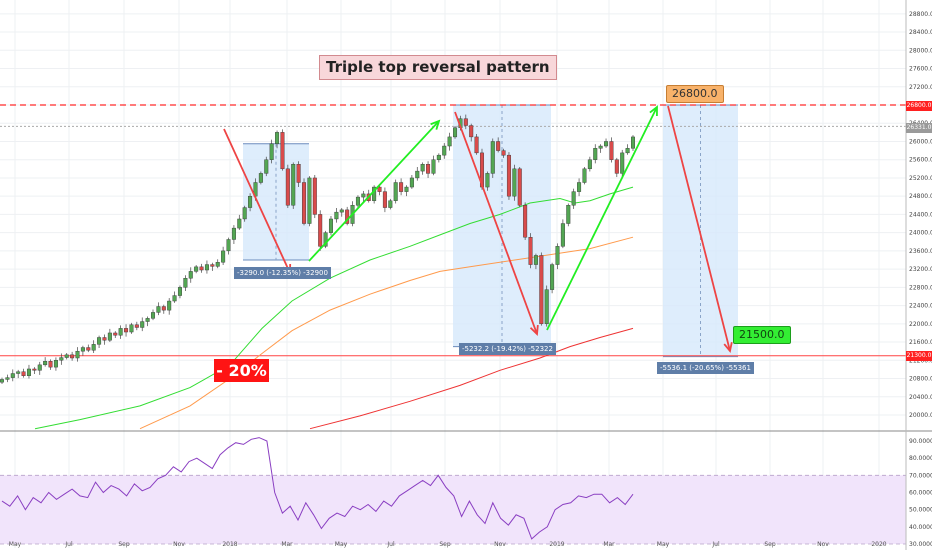  Describe the element at coordinates (919, 356) in the screenshot. I see `support-axis-tag: 21300.0` at that location.